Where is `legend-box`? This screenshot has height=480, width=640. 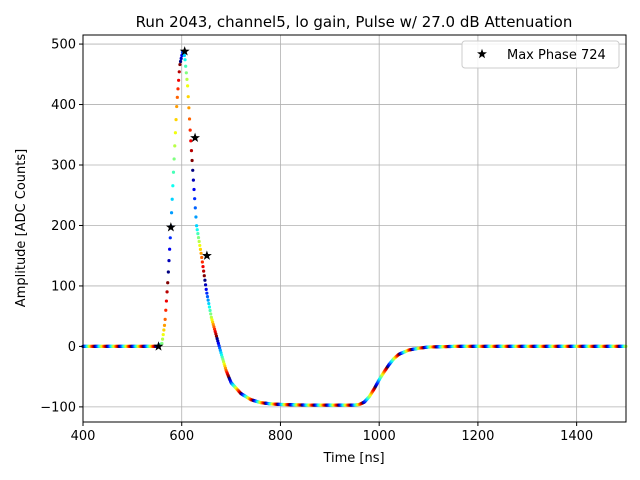 legend-box is located at coordinates (540, 54).